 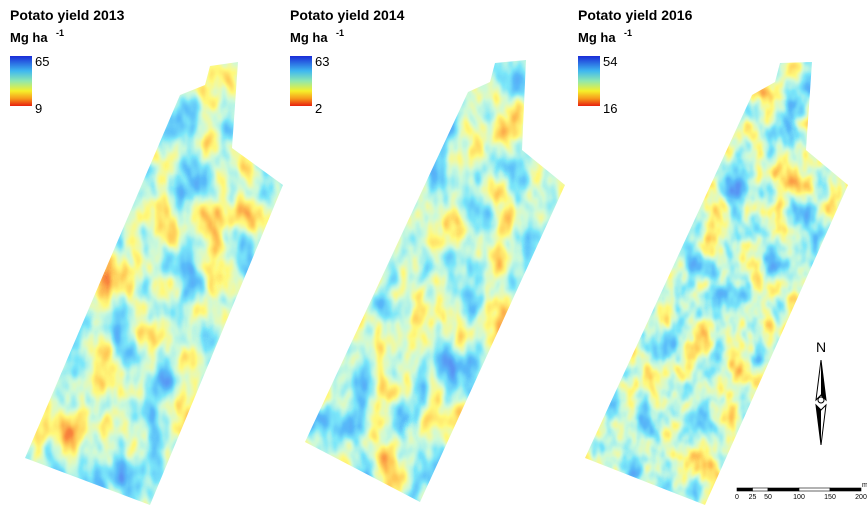 What do you see at coordinates (347, 15) in the screenshot?
I see `map-title: Potato yield 2014` at bounding box center [347, 15].